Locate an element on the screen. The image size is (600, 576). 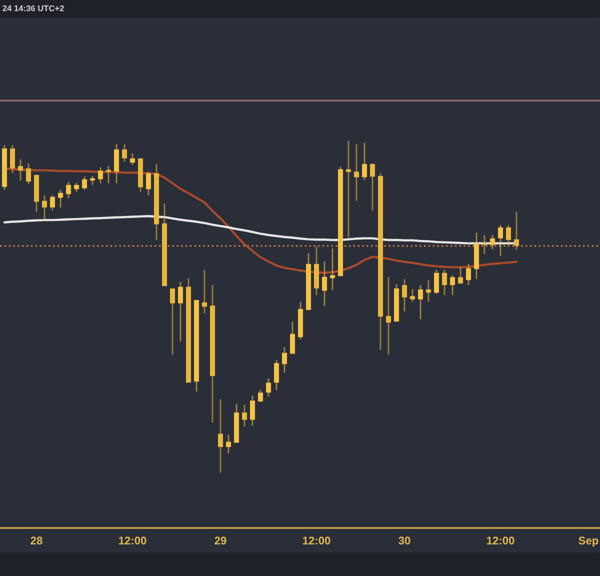
x-tick-label: 30 is located at coordinates (404, 540).